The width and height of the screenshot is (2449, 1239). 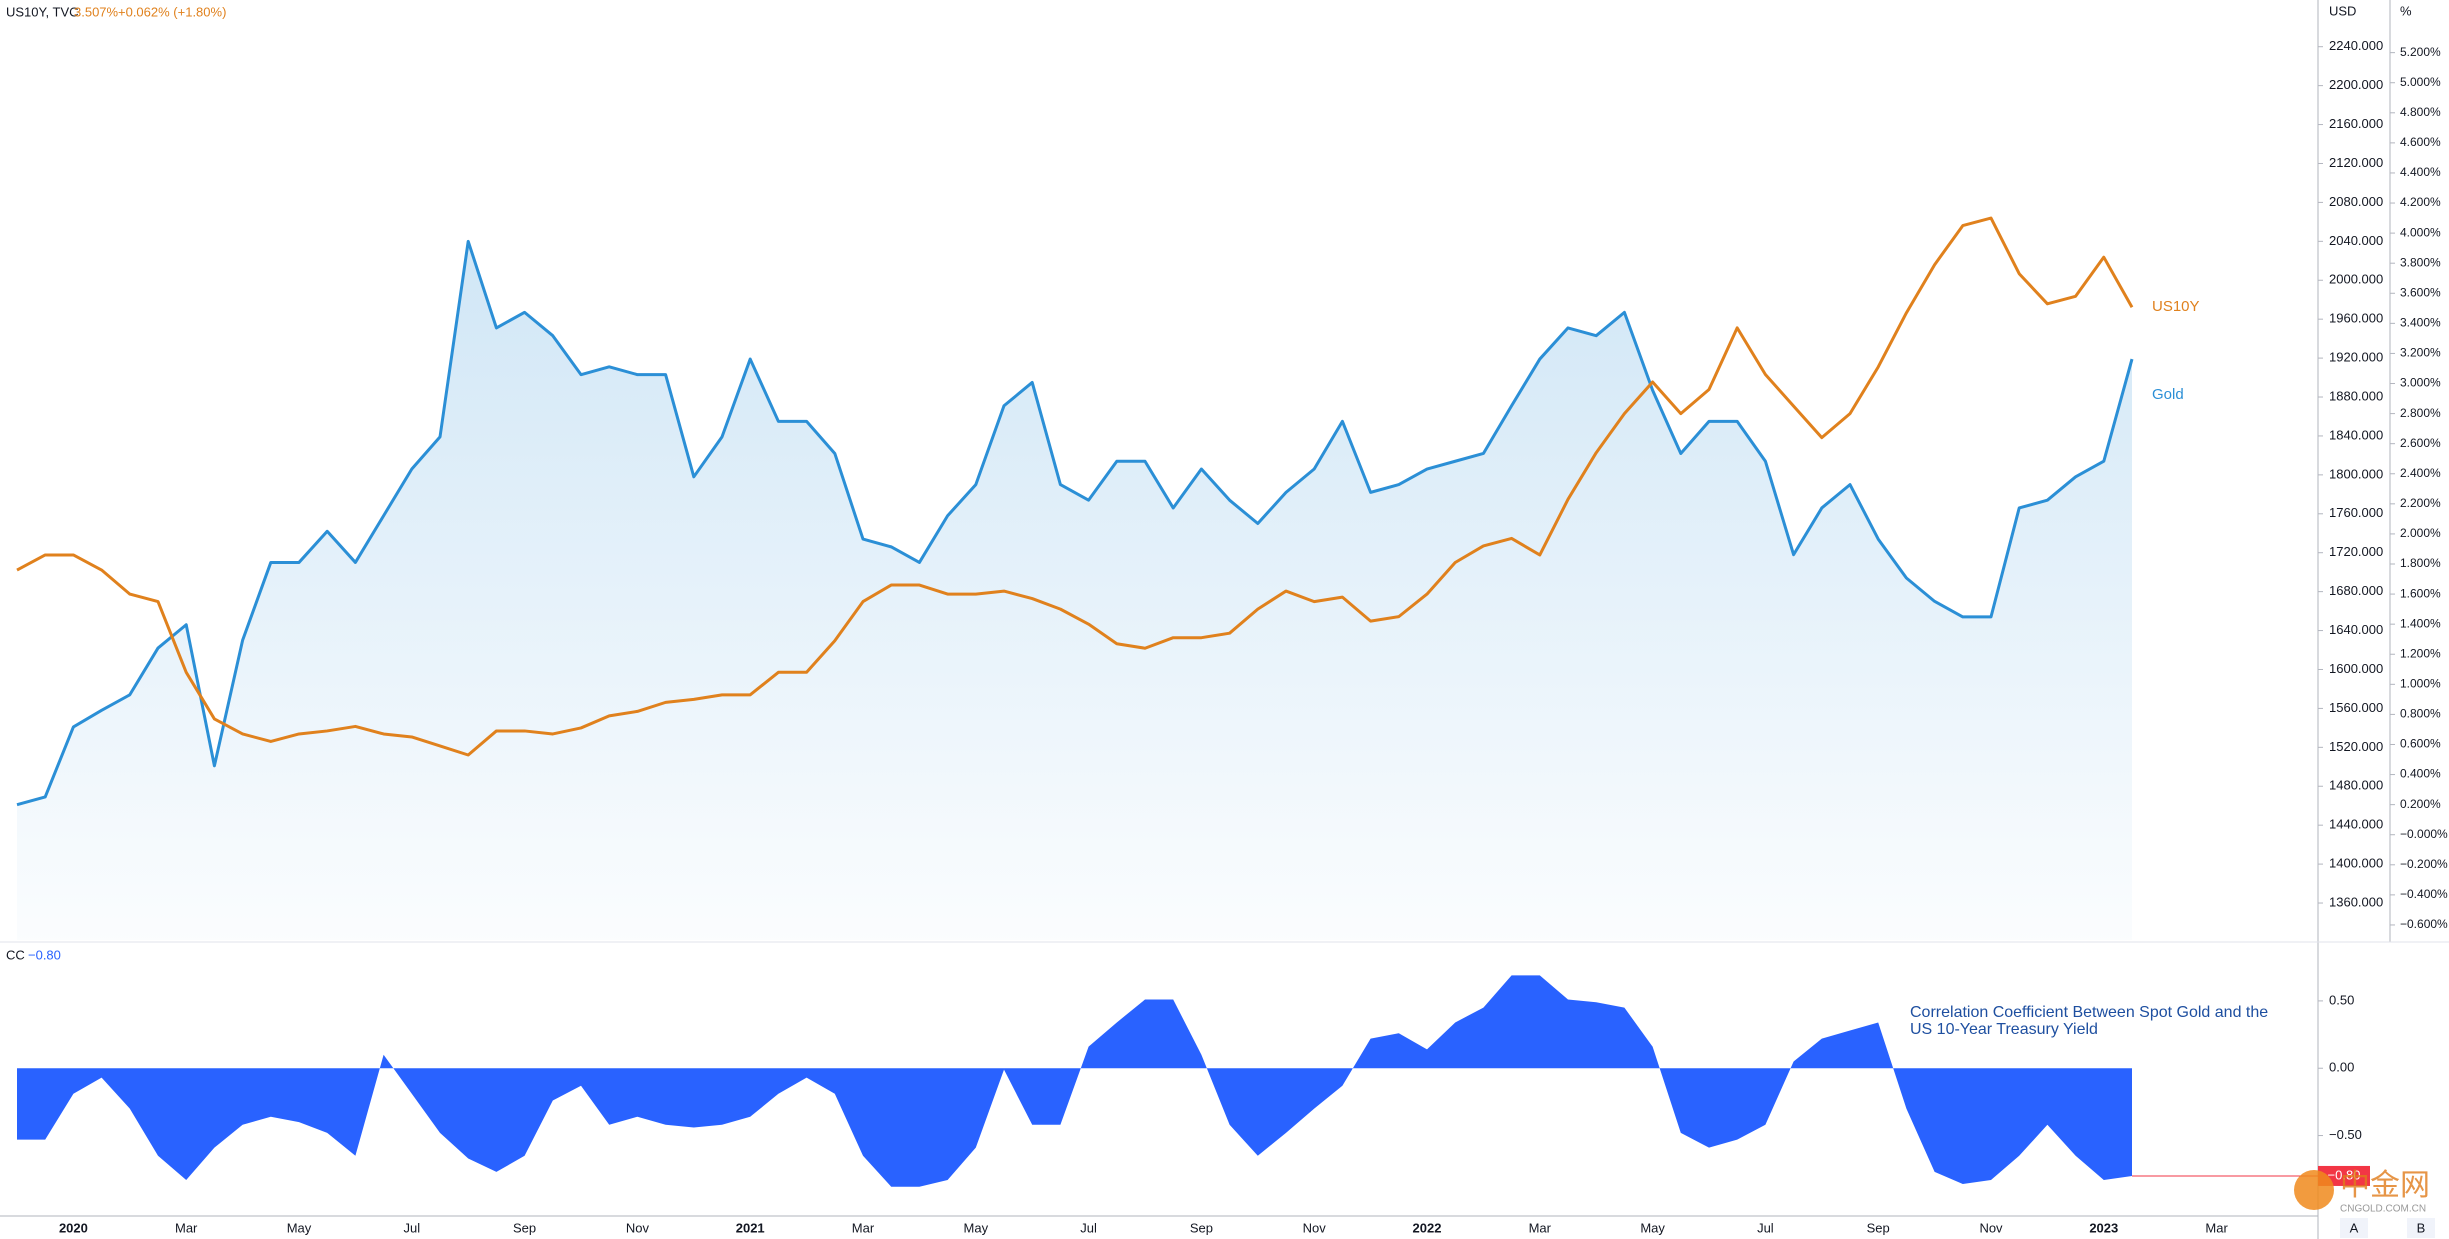 What do you see at coordinates (2420, 473) in the screenshot?
I see `y2-tick-label: 2.400%` at bounding box center [2420, 473].